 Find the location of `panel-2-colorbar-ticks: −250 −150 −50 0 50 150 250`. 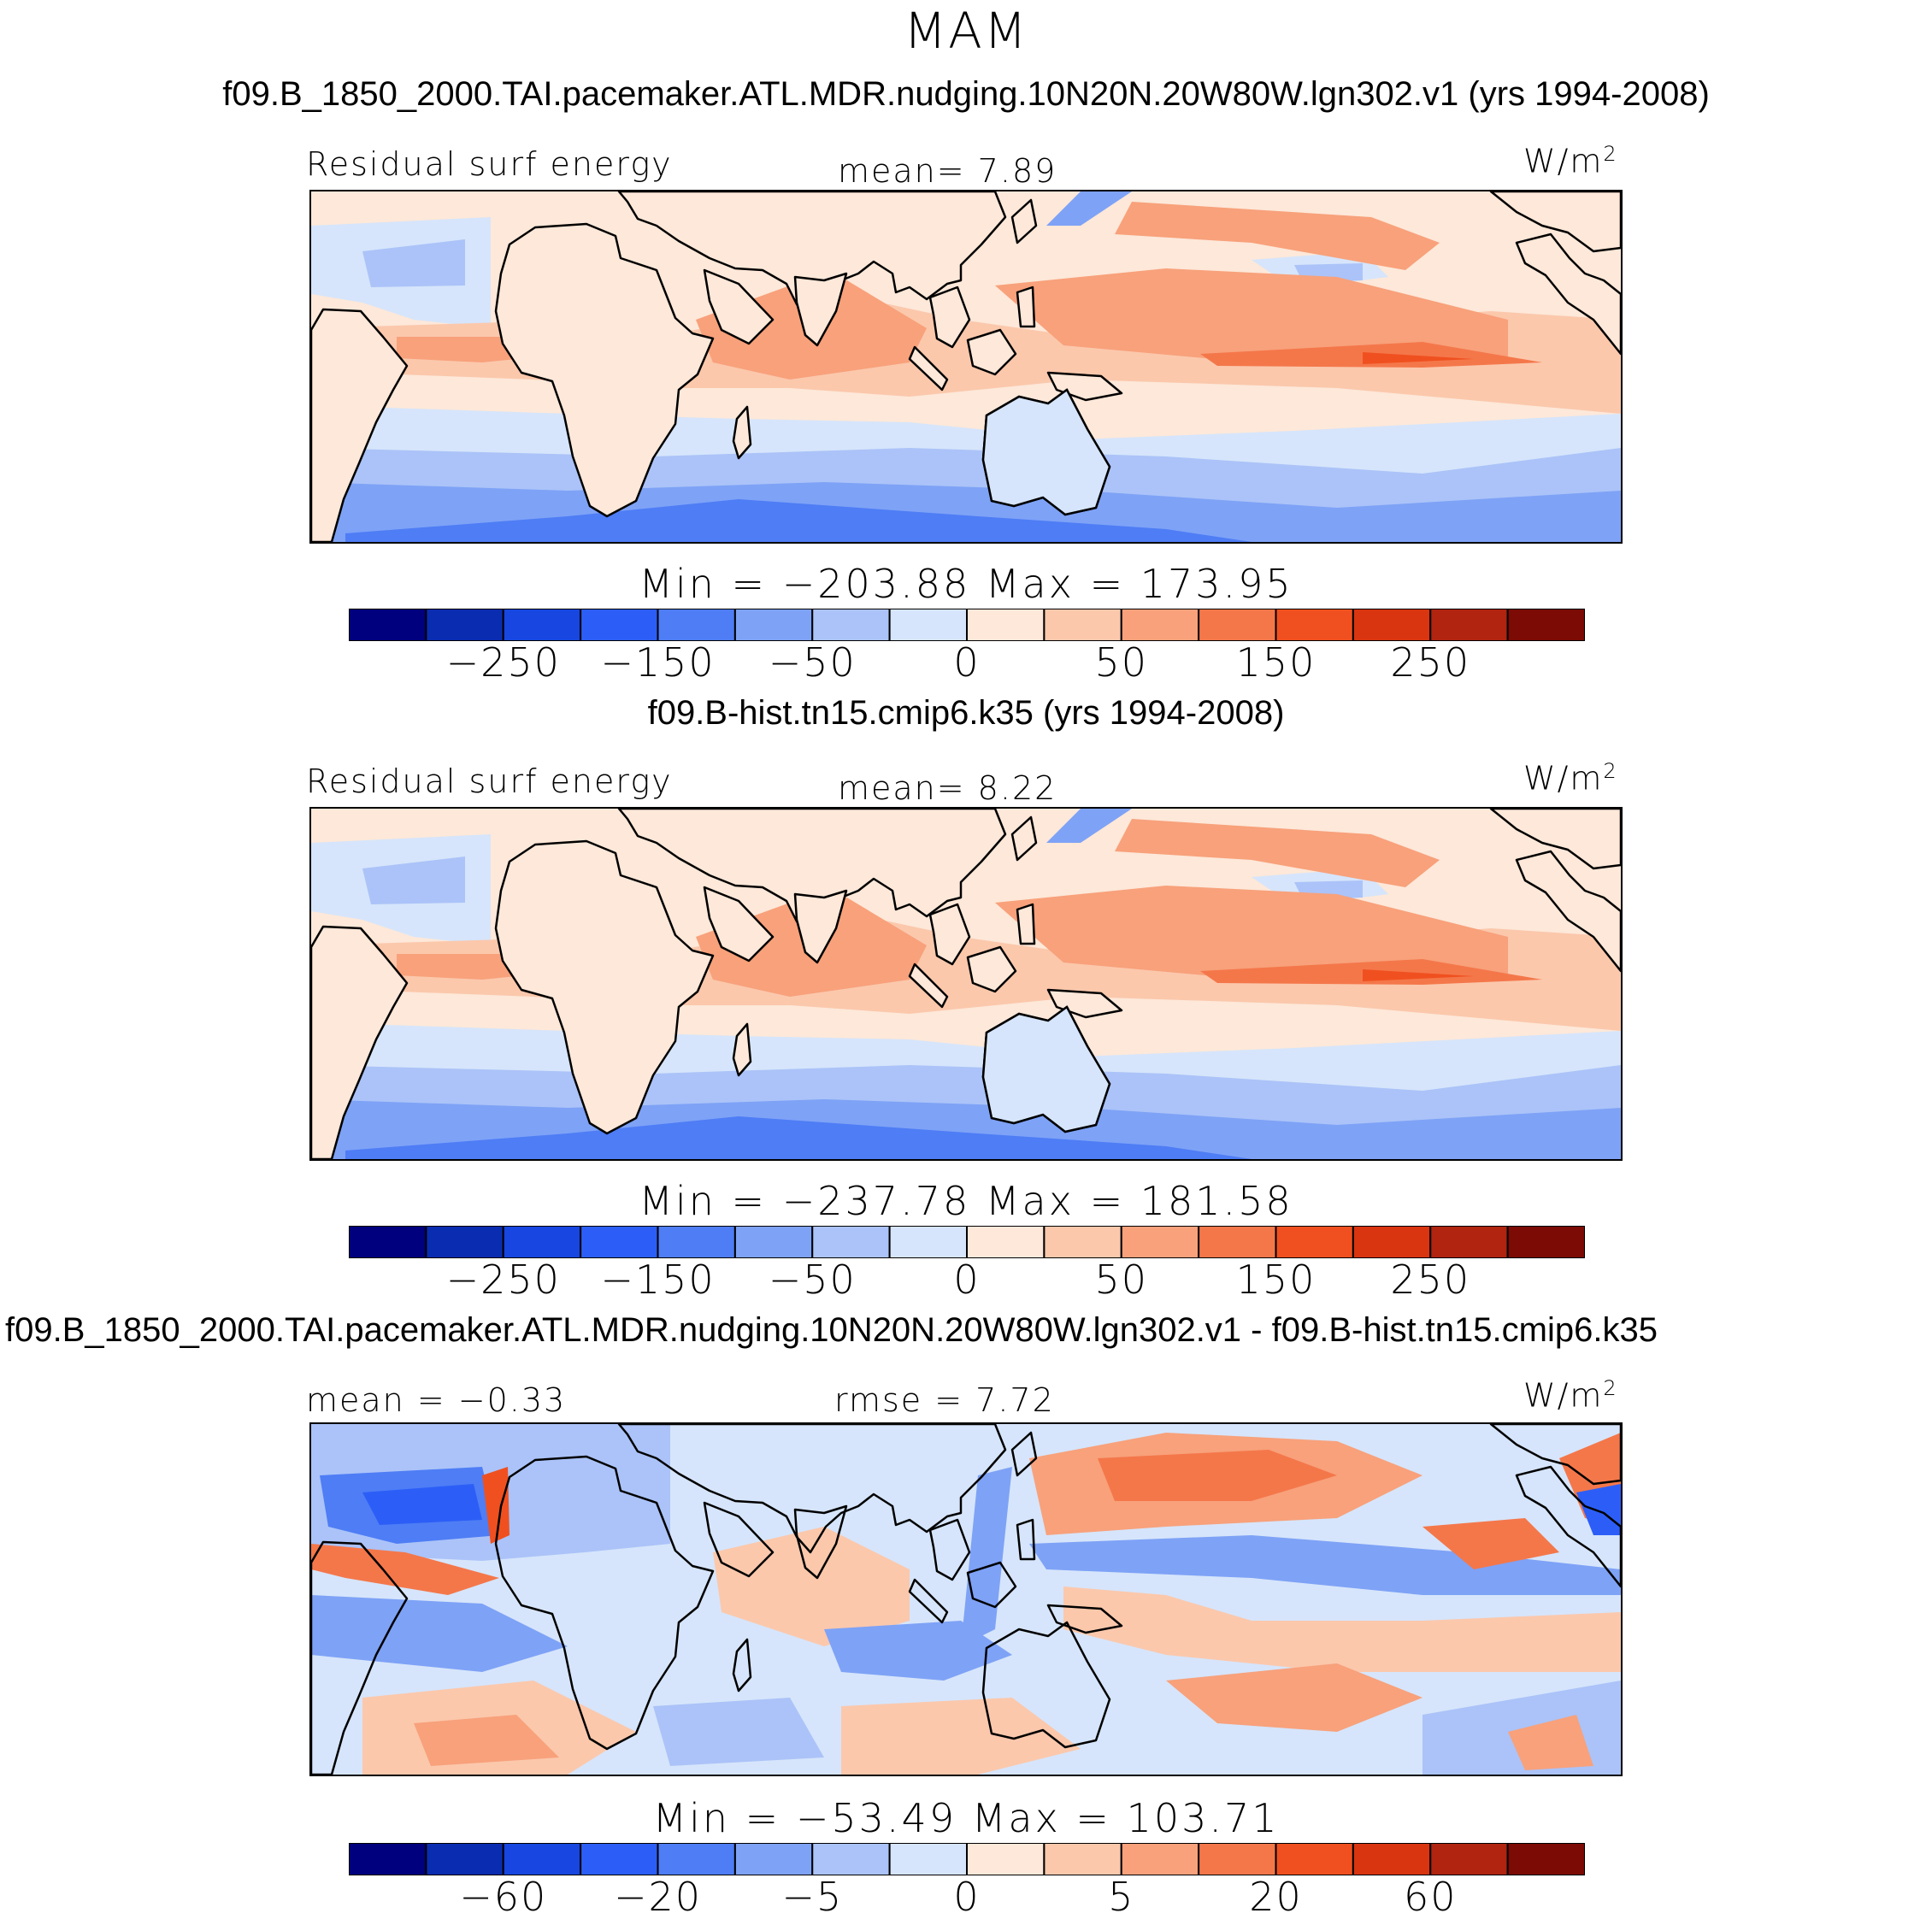

panel-2-colorbar-ticks: −250 −150 −50 0 50 150 250 is located at coordinates (966, 1282).